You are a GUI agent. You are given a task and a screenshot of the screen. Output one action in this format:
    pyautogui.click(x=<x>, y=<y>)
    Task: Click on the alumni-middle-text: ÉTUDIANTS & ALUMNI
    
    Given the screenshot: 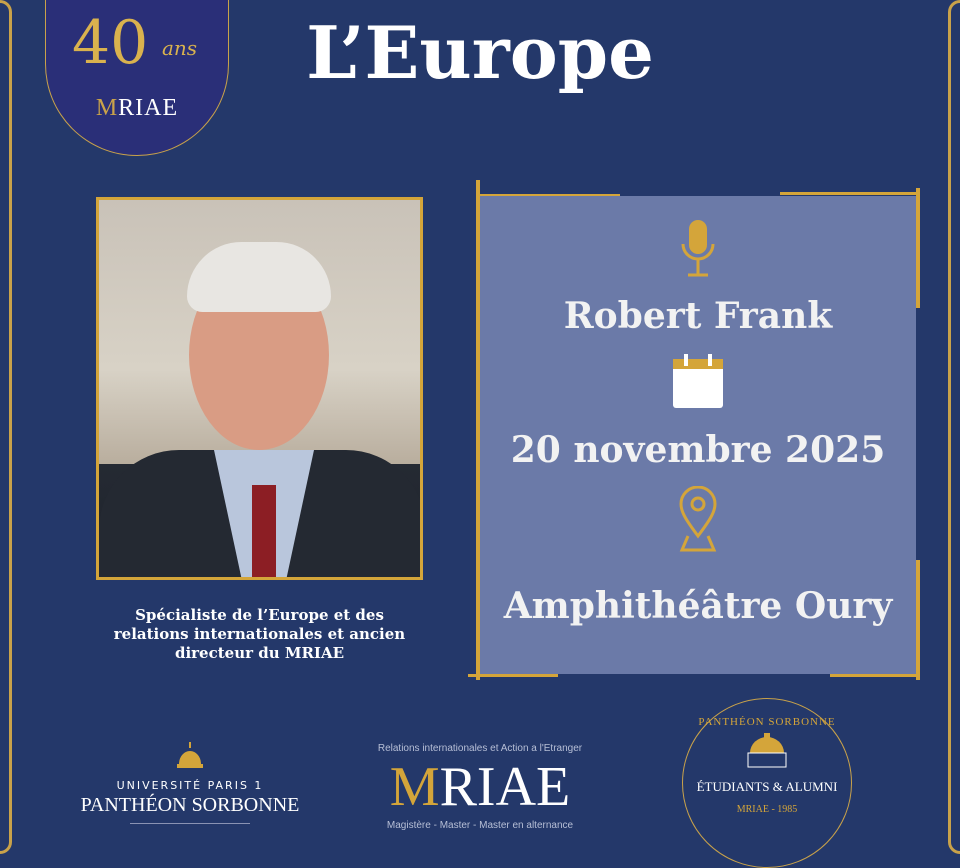 What is the action you would take?
    pyautogui.click(x=767, y=786)
    